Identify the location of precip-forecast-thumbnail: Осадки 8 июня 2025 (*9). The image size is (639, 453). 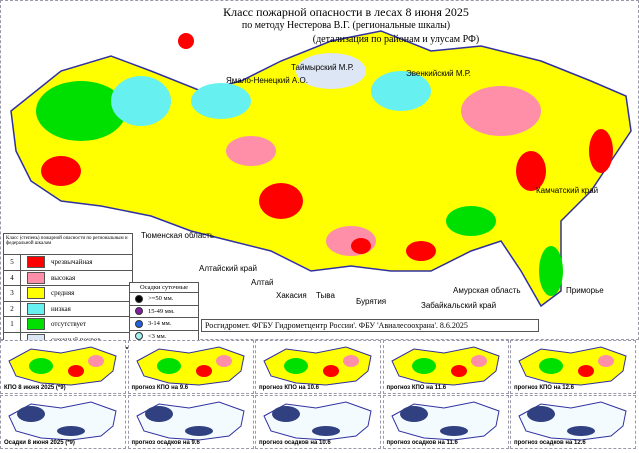
(63, 422).